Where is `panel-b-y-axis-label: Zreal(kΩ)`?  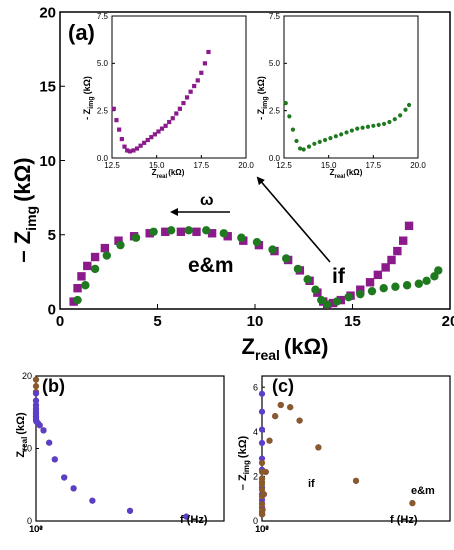 panel-b-y-axis-label: Zreal(kΩ) is located at coordinates (22, 435).